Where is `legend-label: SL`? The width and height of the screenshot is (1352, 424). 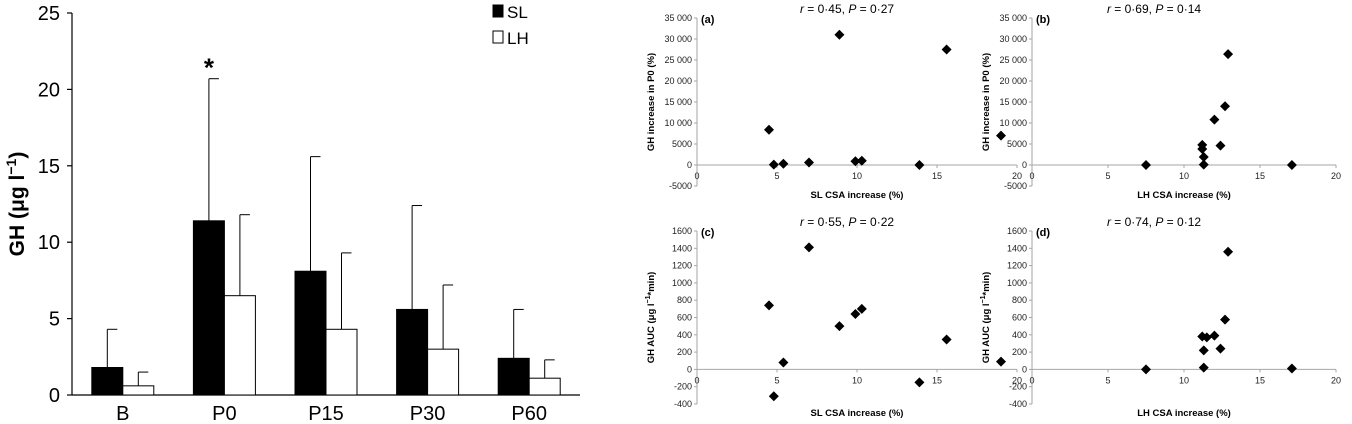
legend-label: SL is located at coordinates (517, 12).